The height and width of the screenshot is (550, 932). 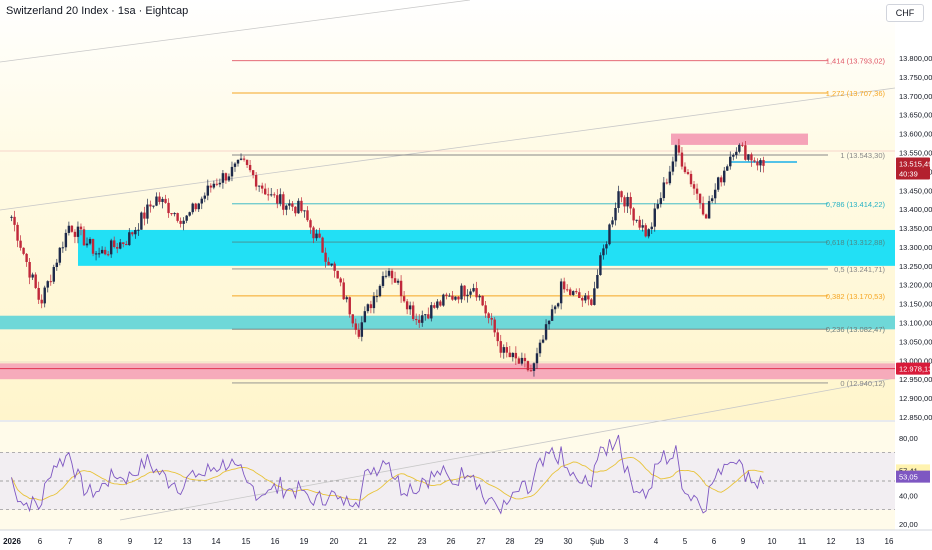 I want to click on time-axis, so click(x=466, y=540).